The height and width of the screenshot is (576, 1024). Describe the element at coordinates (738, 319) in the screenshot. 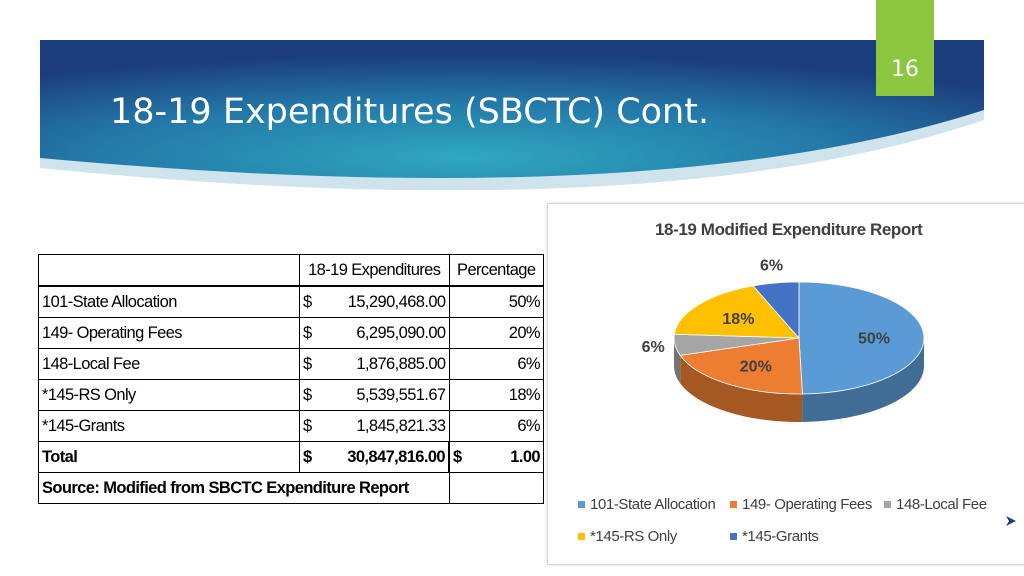

I see `pie-data-label: 18%` at that location.